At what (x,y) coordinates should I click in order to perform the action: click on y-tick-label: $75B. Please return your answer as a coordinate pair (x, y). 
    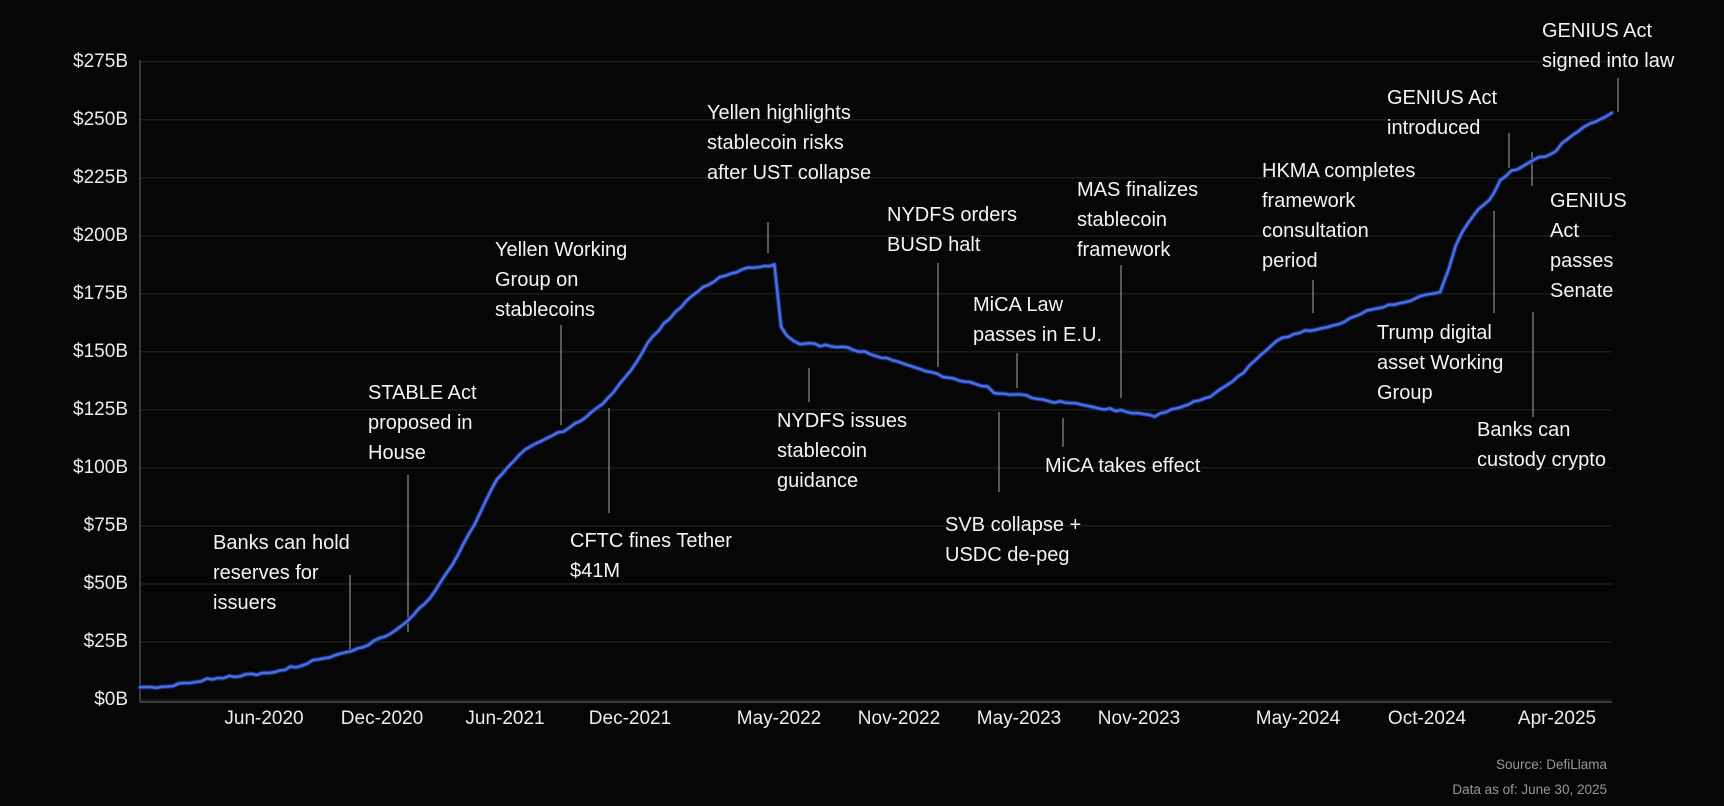
    Looking at the image, I should click on (105, 525).